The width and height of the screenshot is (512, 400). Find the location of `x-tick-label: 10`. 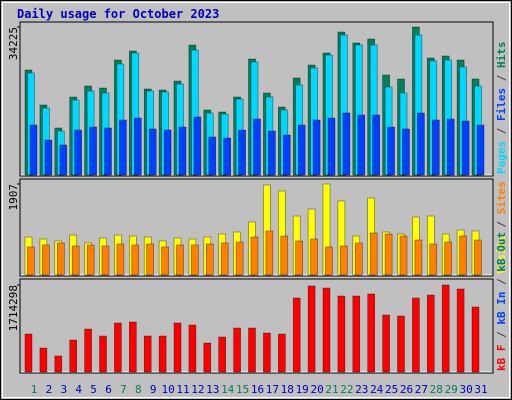

x-tick-label: 10 is located at coordinates (167, 389).